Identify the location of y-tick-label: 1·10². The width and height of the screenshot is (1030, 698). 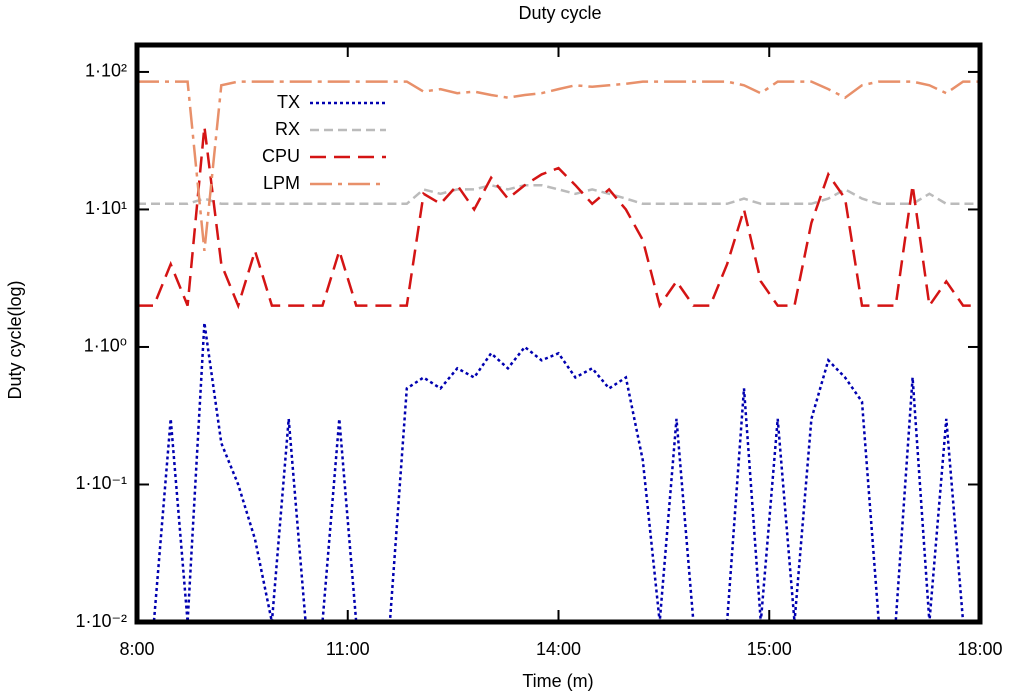
(106, 71).